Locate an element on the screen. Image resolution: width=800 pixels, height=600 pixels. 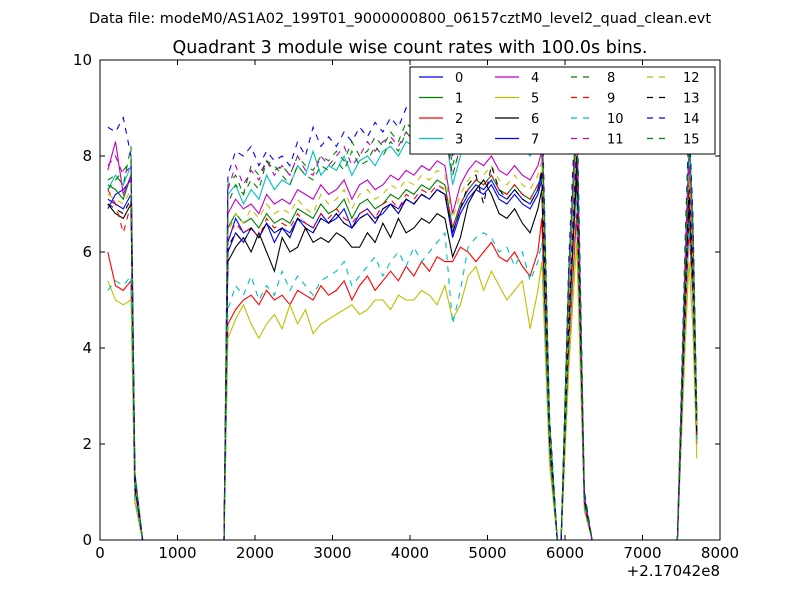
y-tick-label: 0 is located at coordinates (87, 540).